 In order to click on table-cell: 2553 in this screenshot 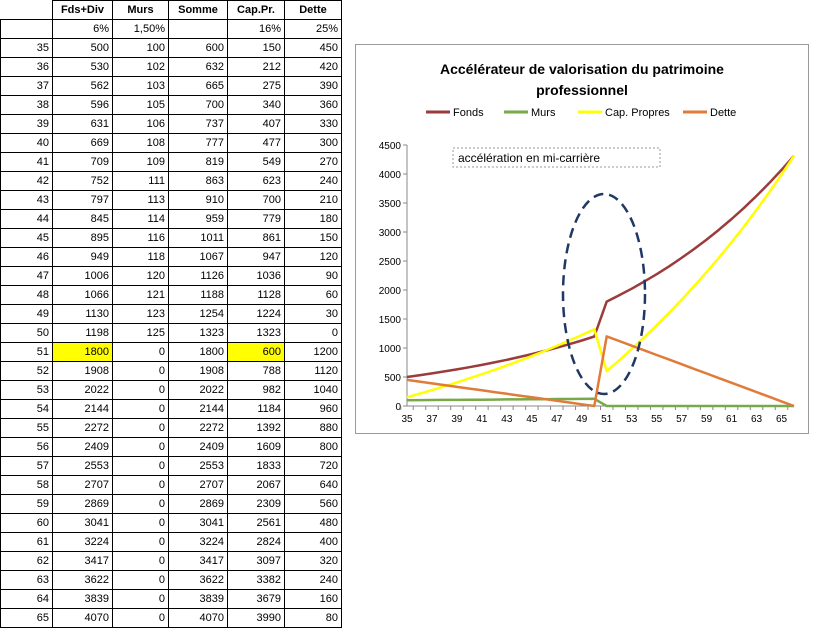, I will do `click(198, 466)`.